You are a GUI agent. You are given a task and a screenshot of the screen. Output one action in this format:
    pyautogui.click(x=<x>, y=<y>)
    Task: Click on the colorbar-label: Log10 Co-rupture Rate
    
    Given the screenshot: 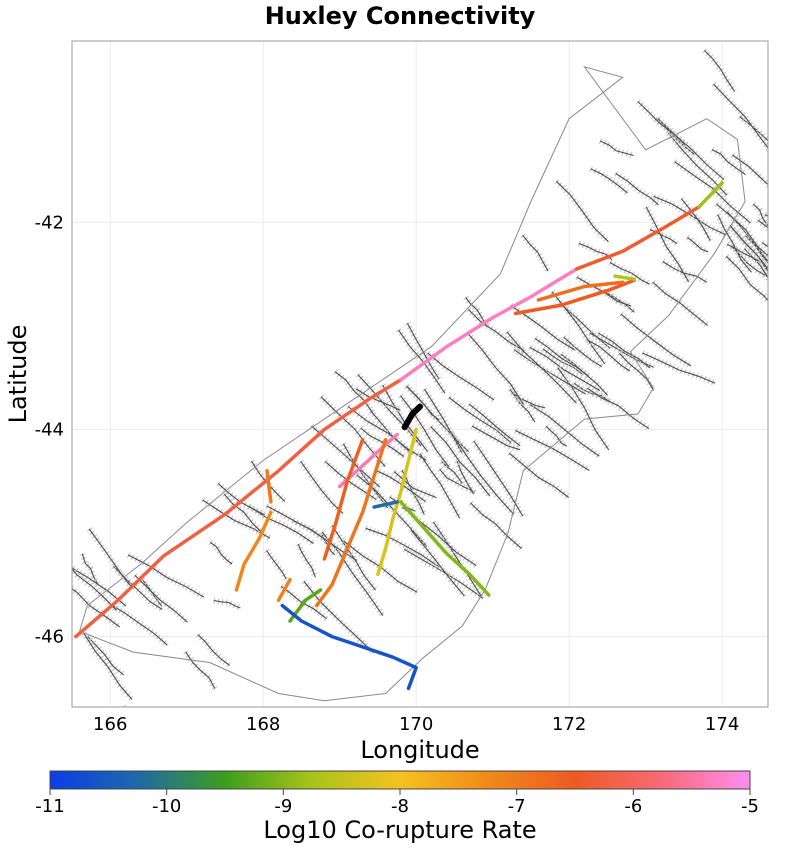 What is the action you would take?
    pyautogui.click(x=399, y=830)
    